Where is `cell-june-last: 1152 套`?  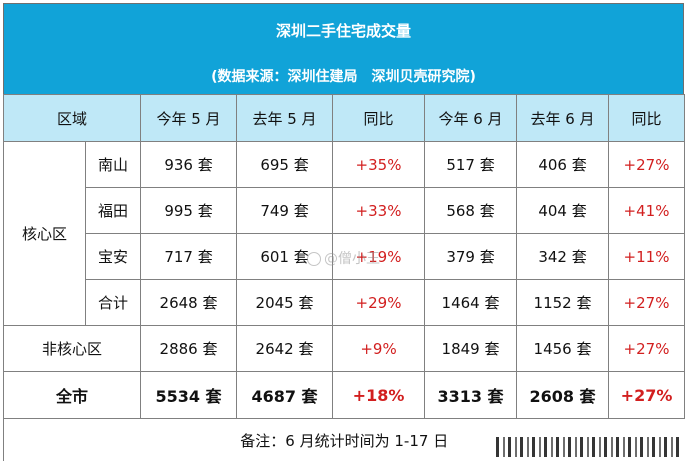 cell-june-last: 1152 套 is located at coordinates (563, 302).